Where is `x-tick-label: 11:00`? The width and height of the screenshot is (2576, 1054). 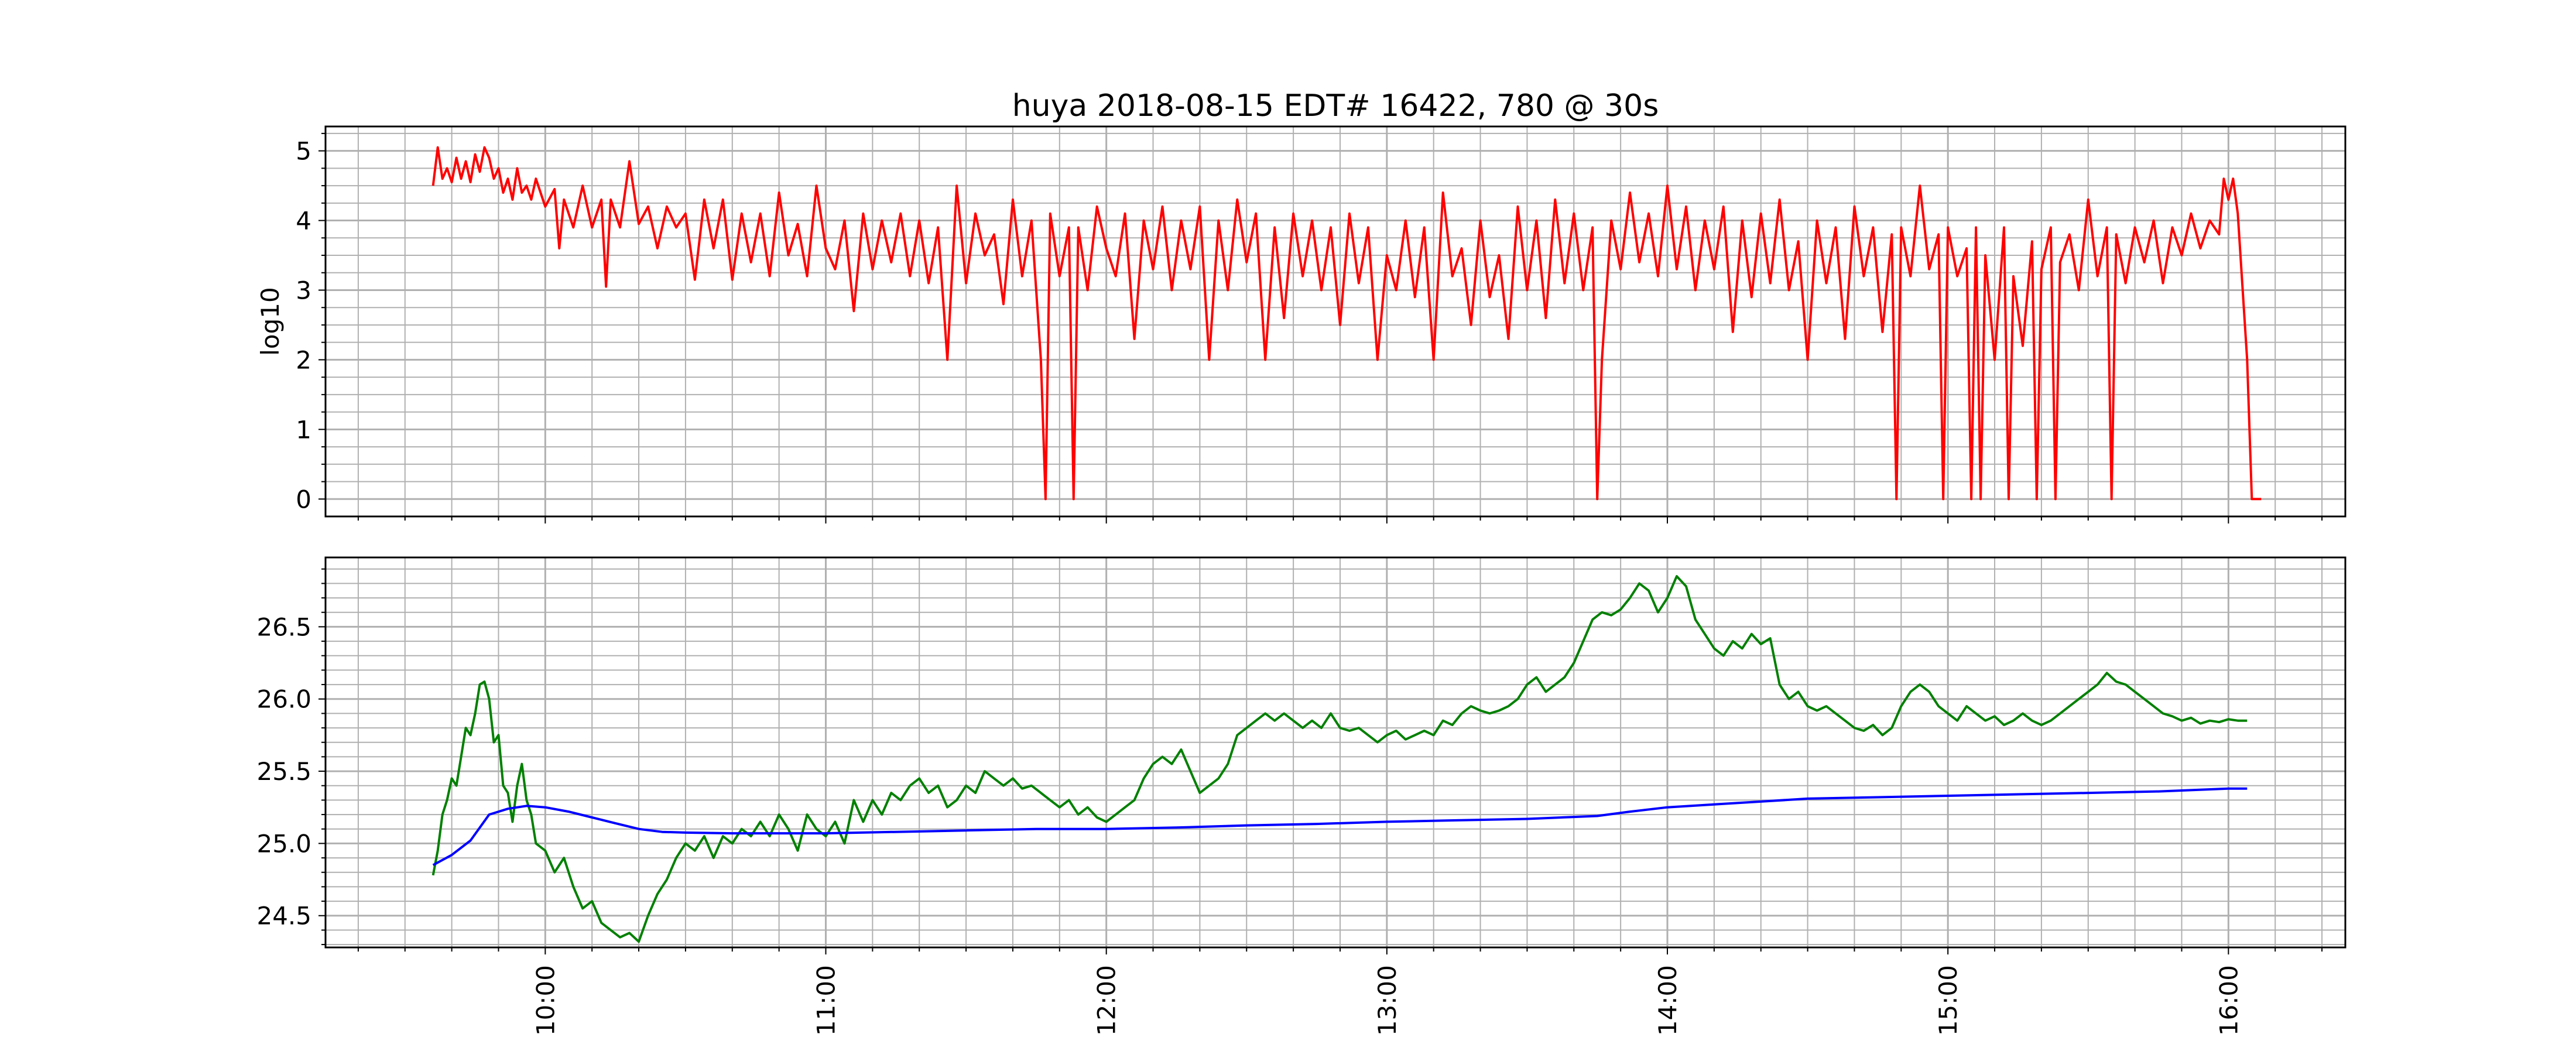
x-tick-label: 11:00 is located at coordinates (826, 1000).